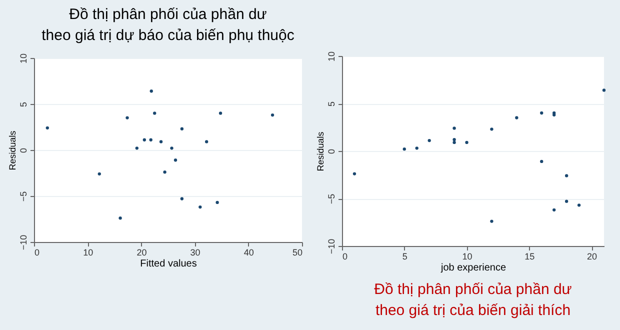 This screenshot has height=330, width=620. What do you see at coordinates (168, 25) in the screenshot?
I see `chart-title: Đồ thị phân phối của phần dư theo giá trị dự báo của biến phụ thuộc` at bounding box center [168, 25].